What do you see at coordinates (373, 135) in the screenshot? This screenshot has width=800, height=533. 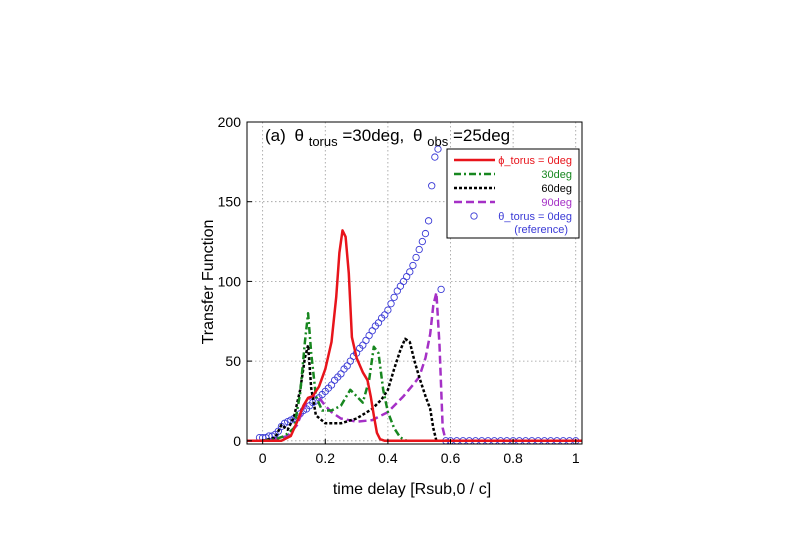 I see `title-value-1: =30deg,` at bounding box center [373, 135].